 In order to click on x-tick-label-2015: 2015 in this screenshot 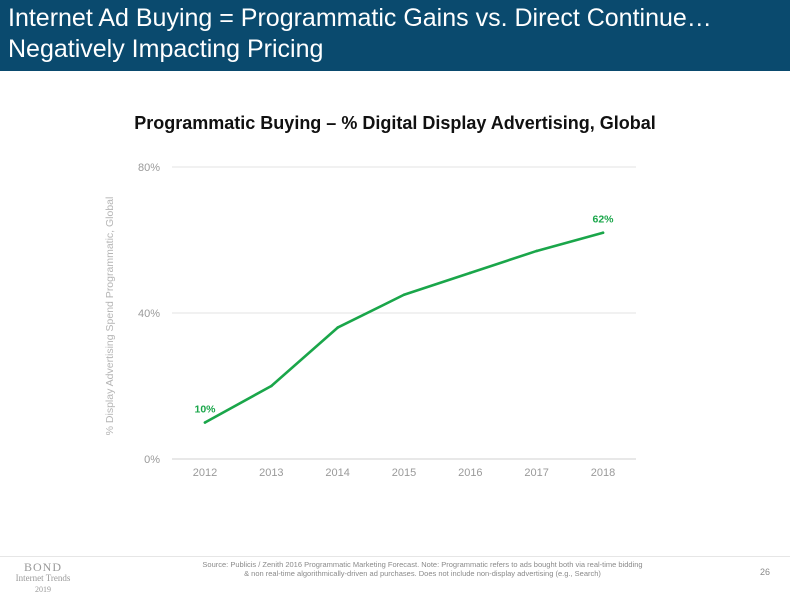, I will do `click(404, 473)`.